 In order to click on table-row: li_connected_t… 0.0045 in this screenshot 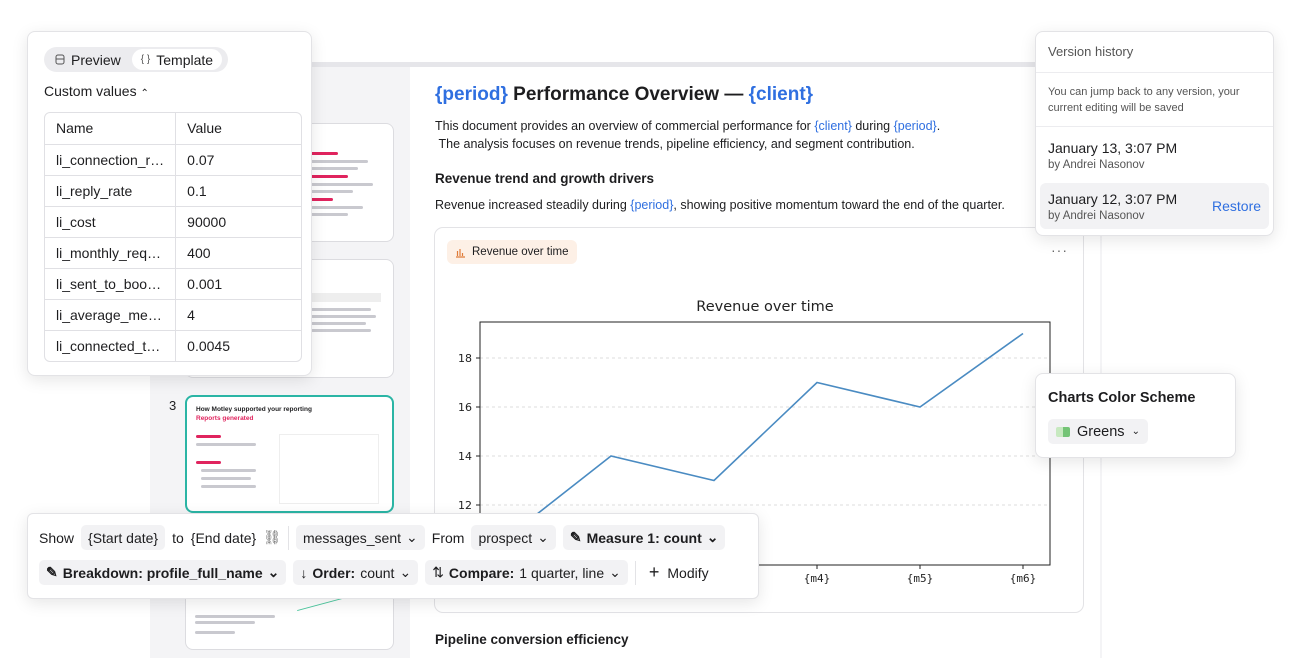, I will do `click(173, 345)`.